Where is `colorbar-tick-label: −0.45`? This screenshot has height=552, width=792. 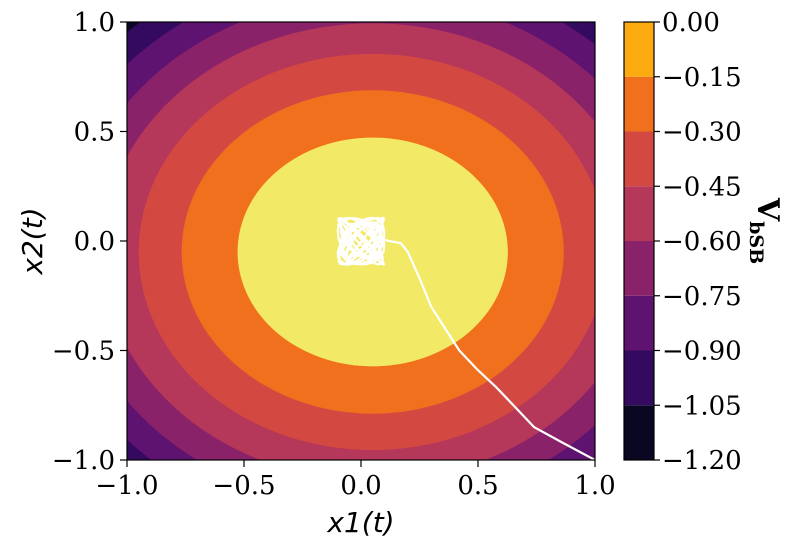 colorbar-tick-label: −0.45 is located at coordinates (702, 187).